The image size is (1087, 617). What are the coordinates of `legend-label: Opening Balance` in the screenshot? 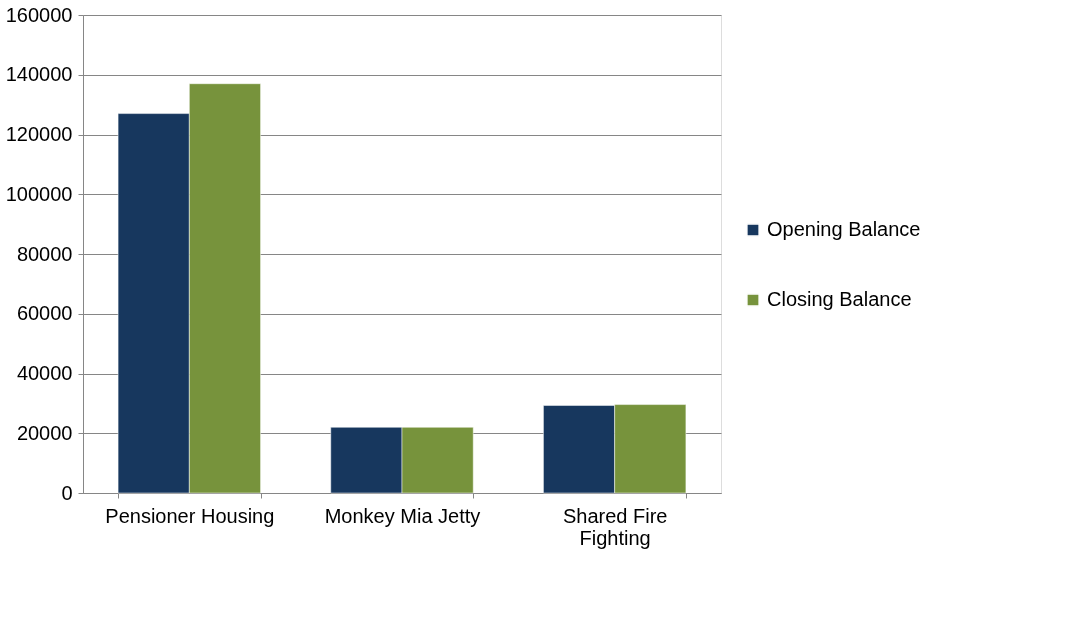 It's located at (844, 229).